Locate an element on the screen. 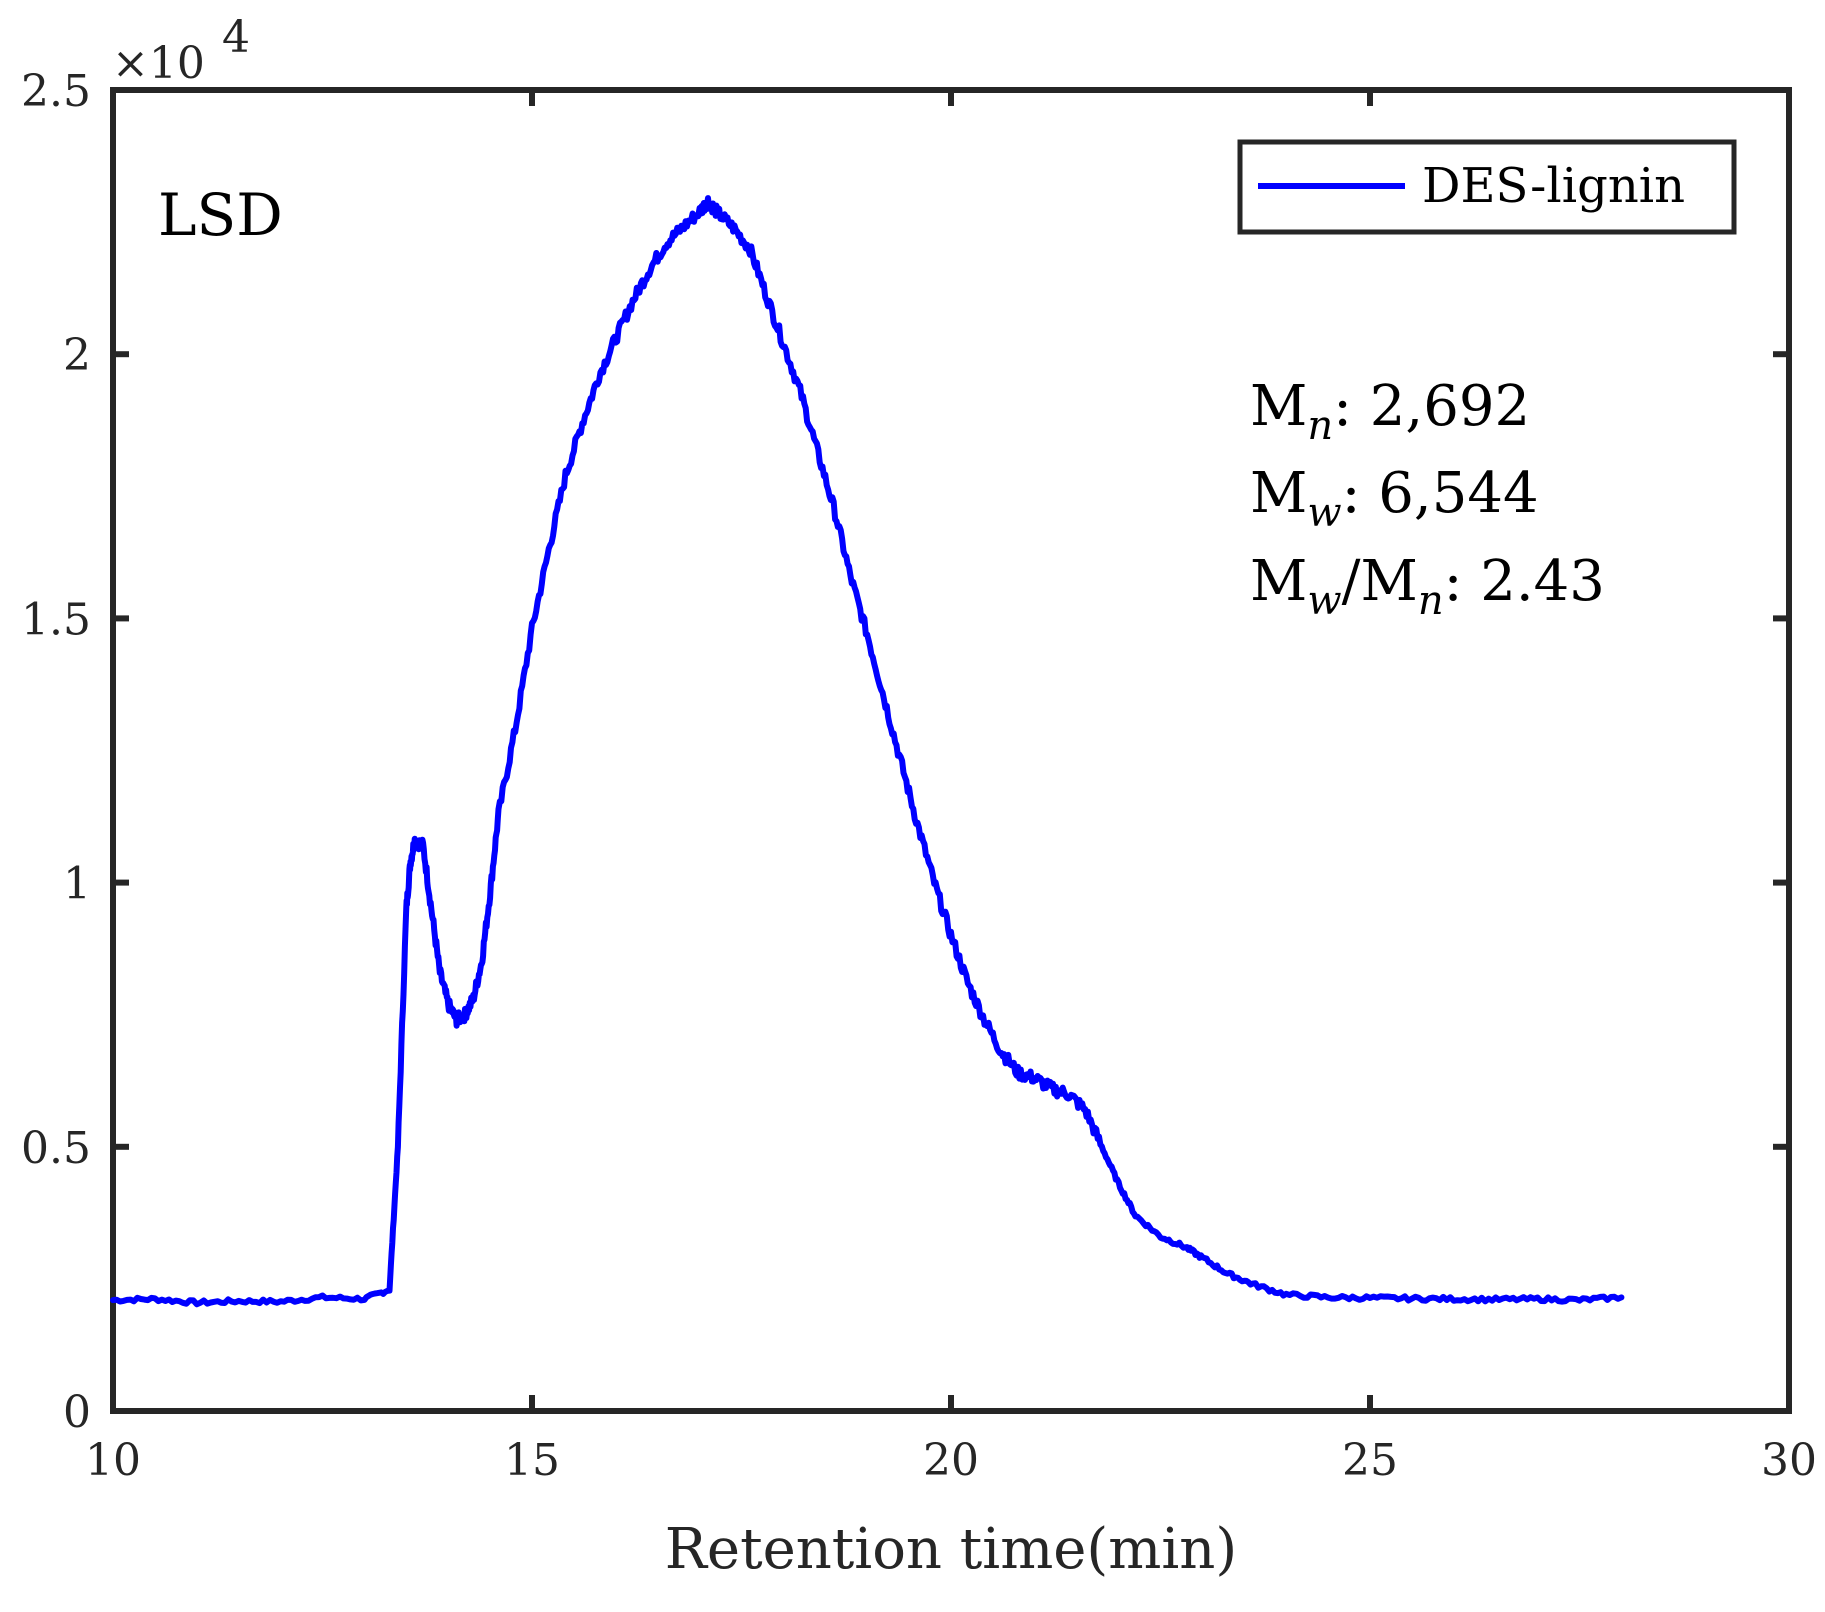  x-tick-label: 30 is located at coordinates (1789, 1460).